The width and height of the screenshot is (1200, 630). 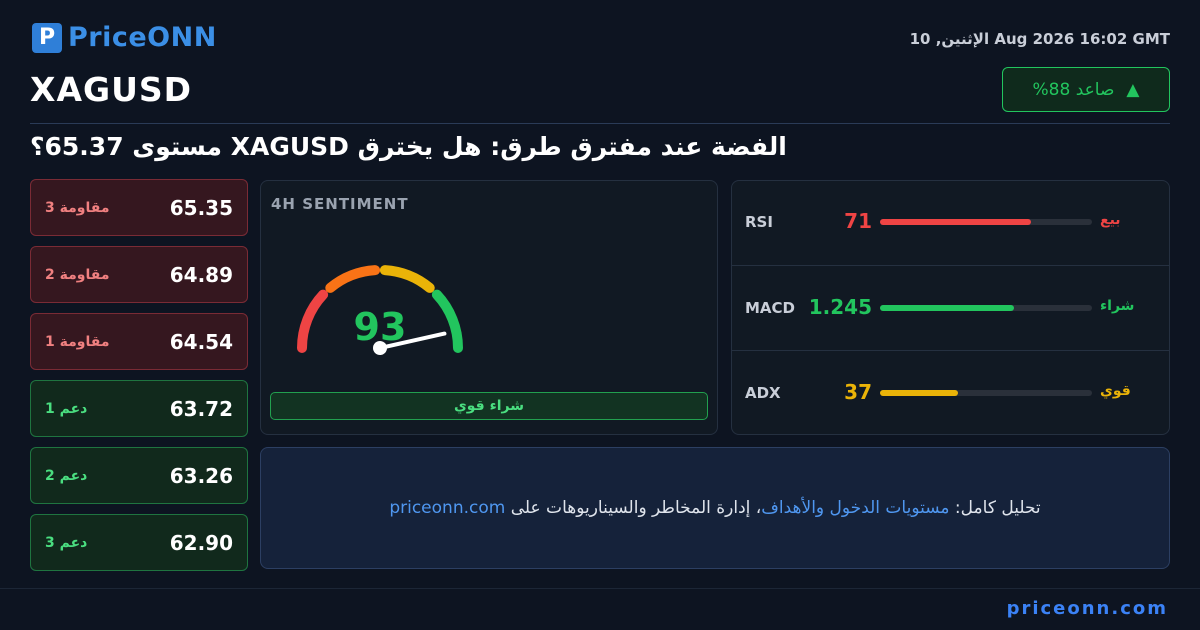 I want to click on sentiment-title: 4H SENTIMENT, so click(x=340, y=204).